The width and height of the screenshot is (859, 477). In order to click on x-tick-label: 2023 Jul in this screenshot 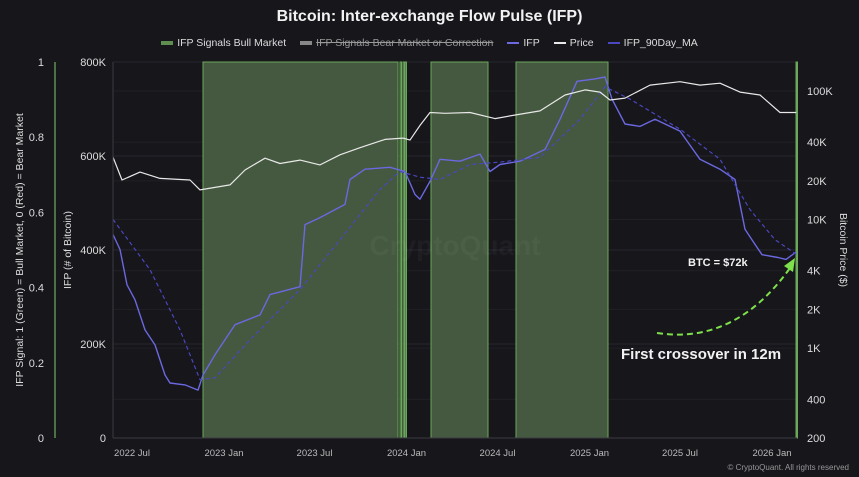, I will do `click(315, 453)`.